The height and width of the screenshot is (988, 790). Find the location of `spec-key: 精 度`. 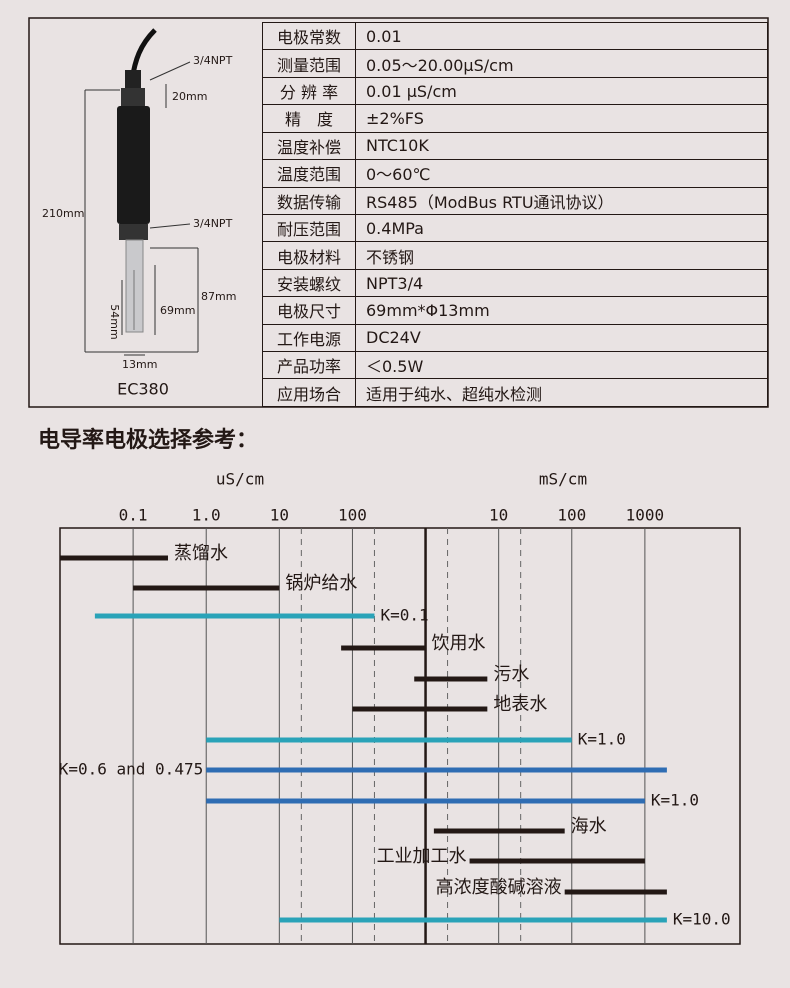

spec-key: 精 度 is located at coordinates (309, 118).